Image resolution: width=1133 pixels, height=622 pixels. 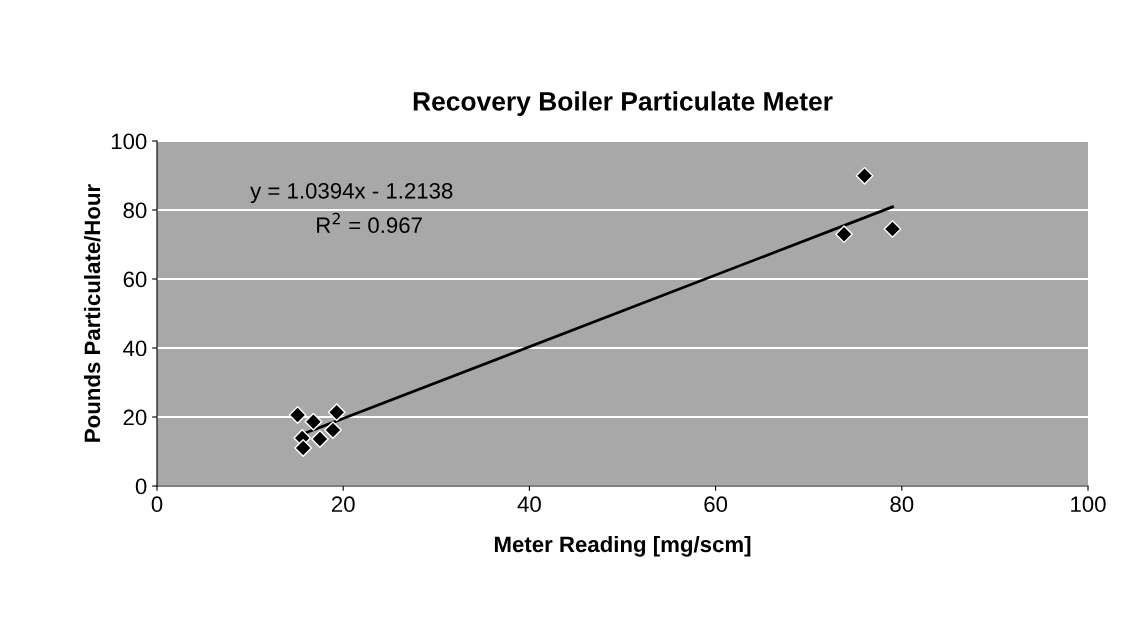 What do you see at coordinates (369, 223) in the screenshot?
I see `annotation: R$^{2}$ = 0.967` at bounding box center [369, 223].